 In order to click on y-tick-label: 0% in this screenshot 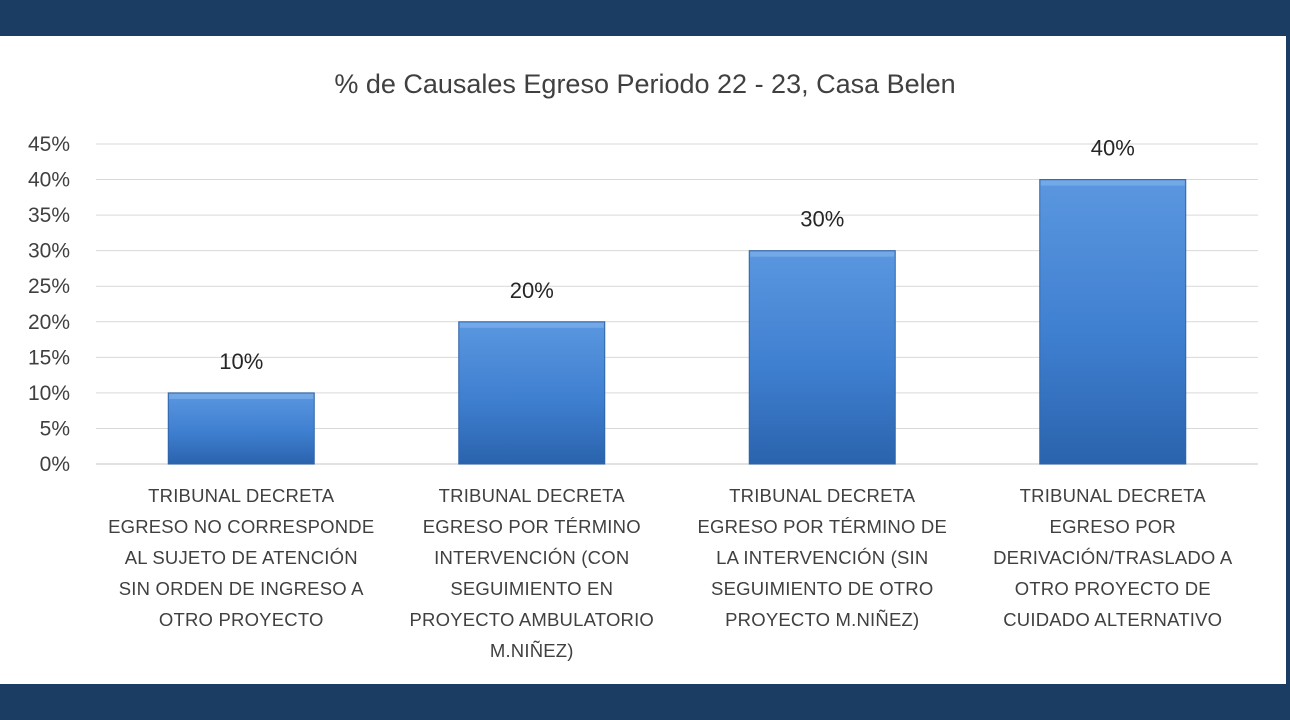, I will do `click(55, 464)`.